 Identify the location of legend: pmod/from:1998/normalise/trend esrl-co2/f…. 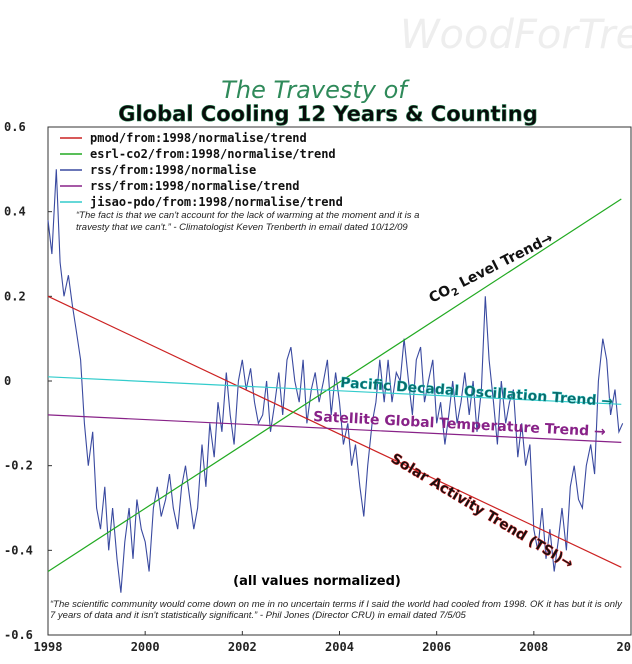
(201, 170).